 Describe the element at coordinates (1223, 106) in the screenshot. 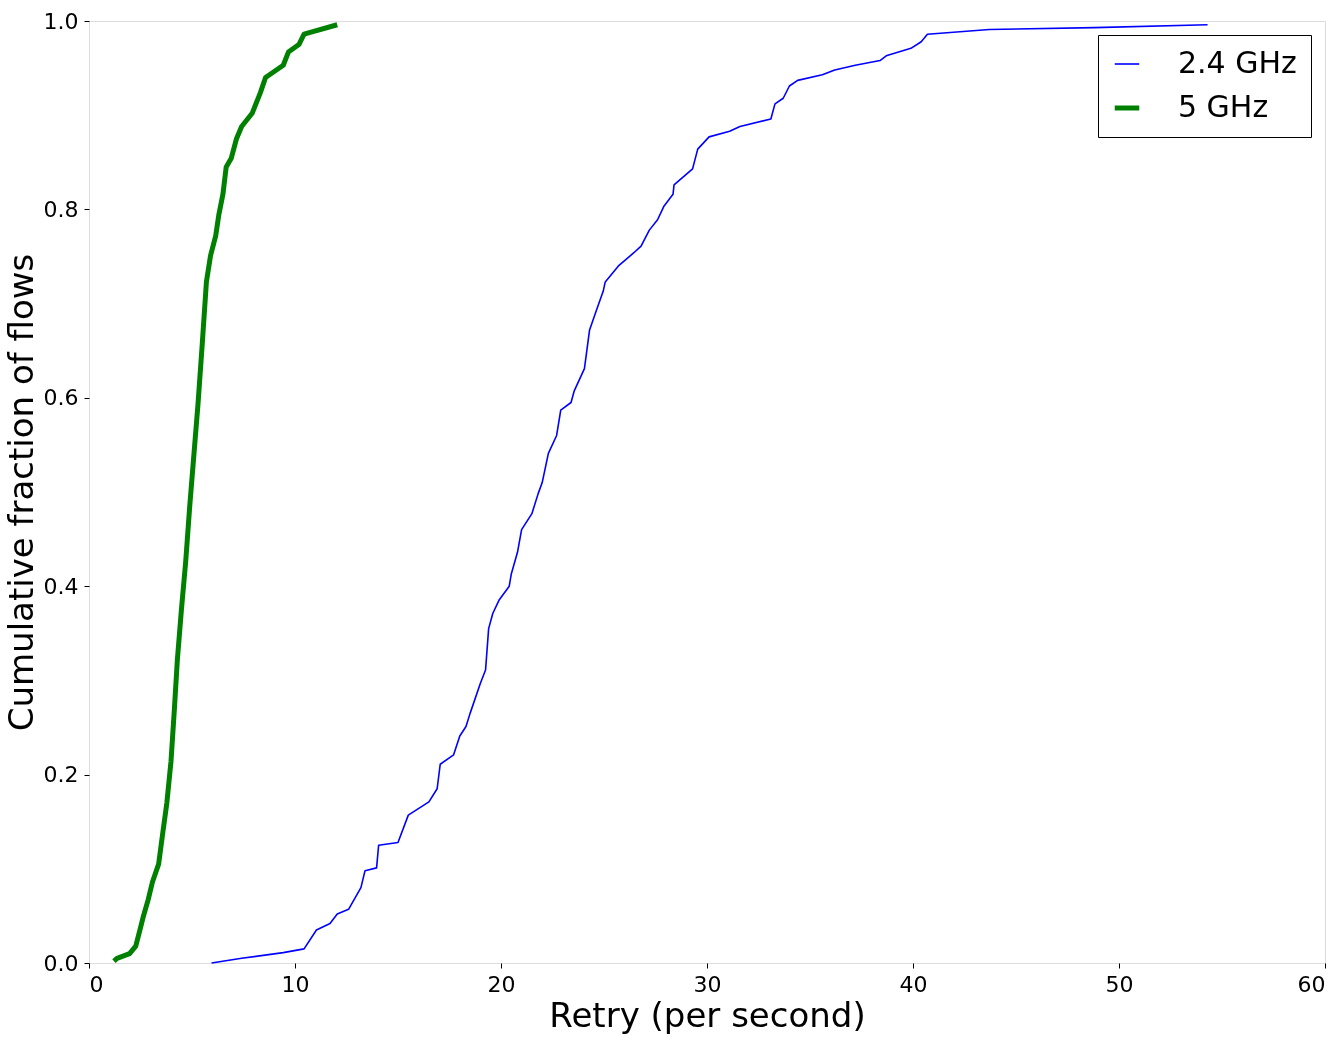

I see `legend-label: 5 GHz` at that location.